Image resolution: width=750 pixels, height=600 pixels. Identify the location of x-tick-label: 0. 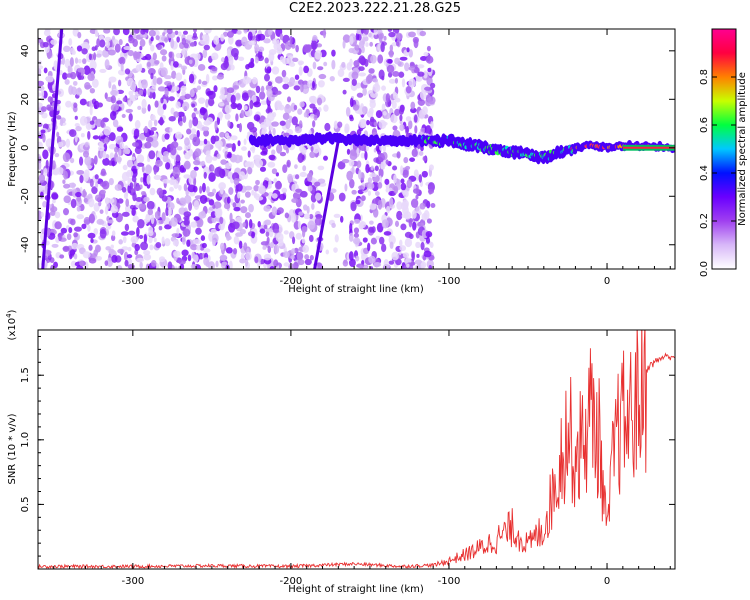
(607, 281).